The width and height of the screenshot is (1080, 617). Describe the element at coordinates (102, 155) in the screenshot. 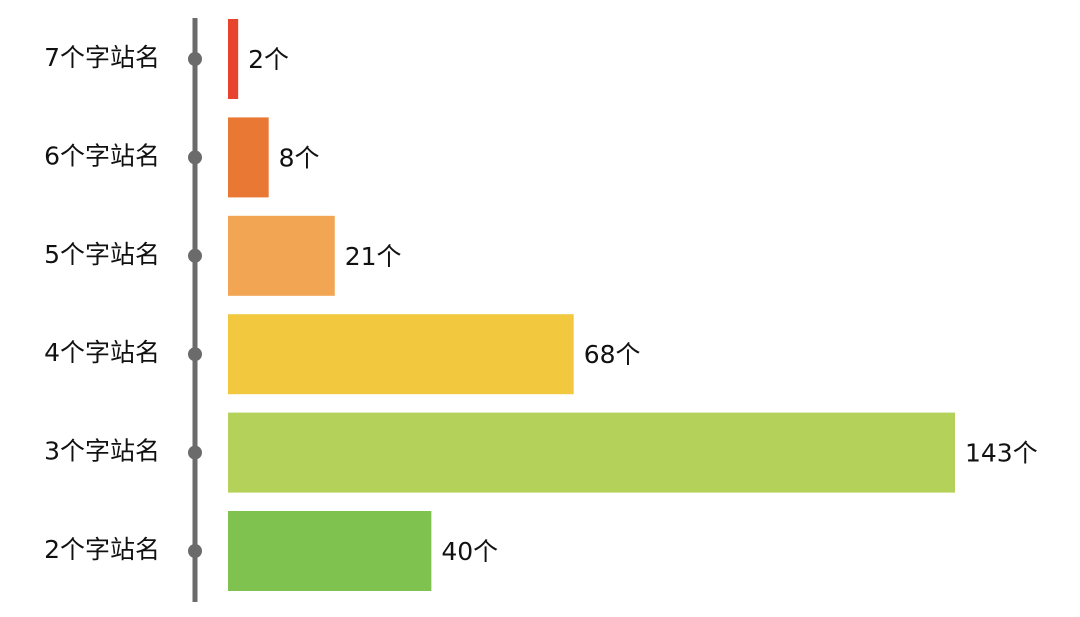

I see `category-label: 6个字站名` at that location.